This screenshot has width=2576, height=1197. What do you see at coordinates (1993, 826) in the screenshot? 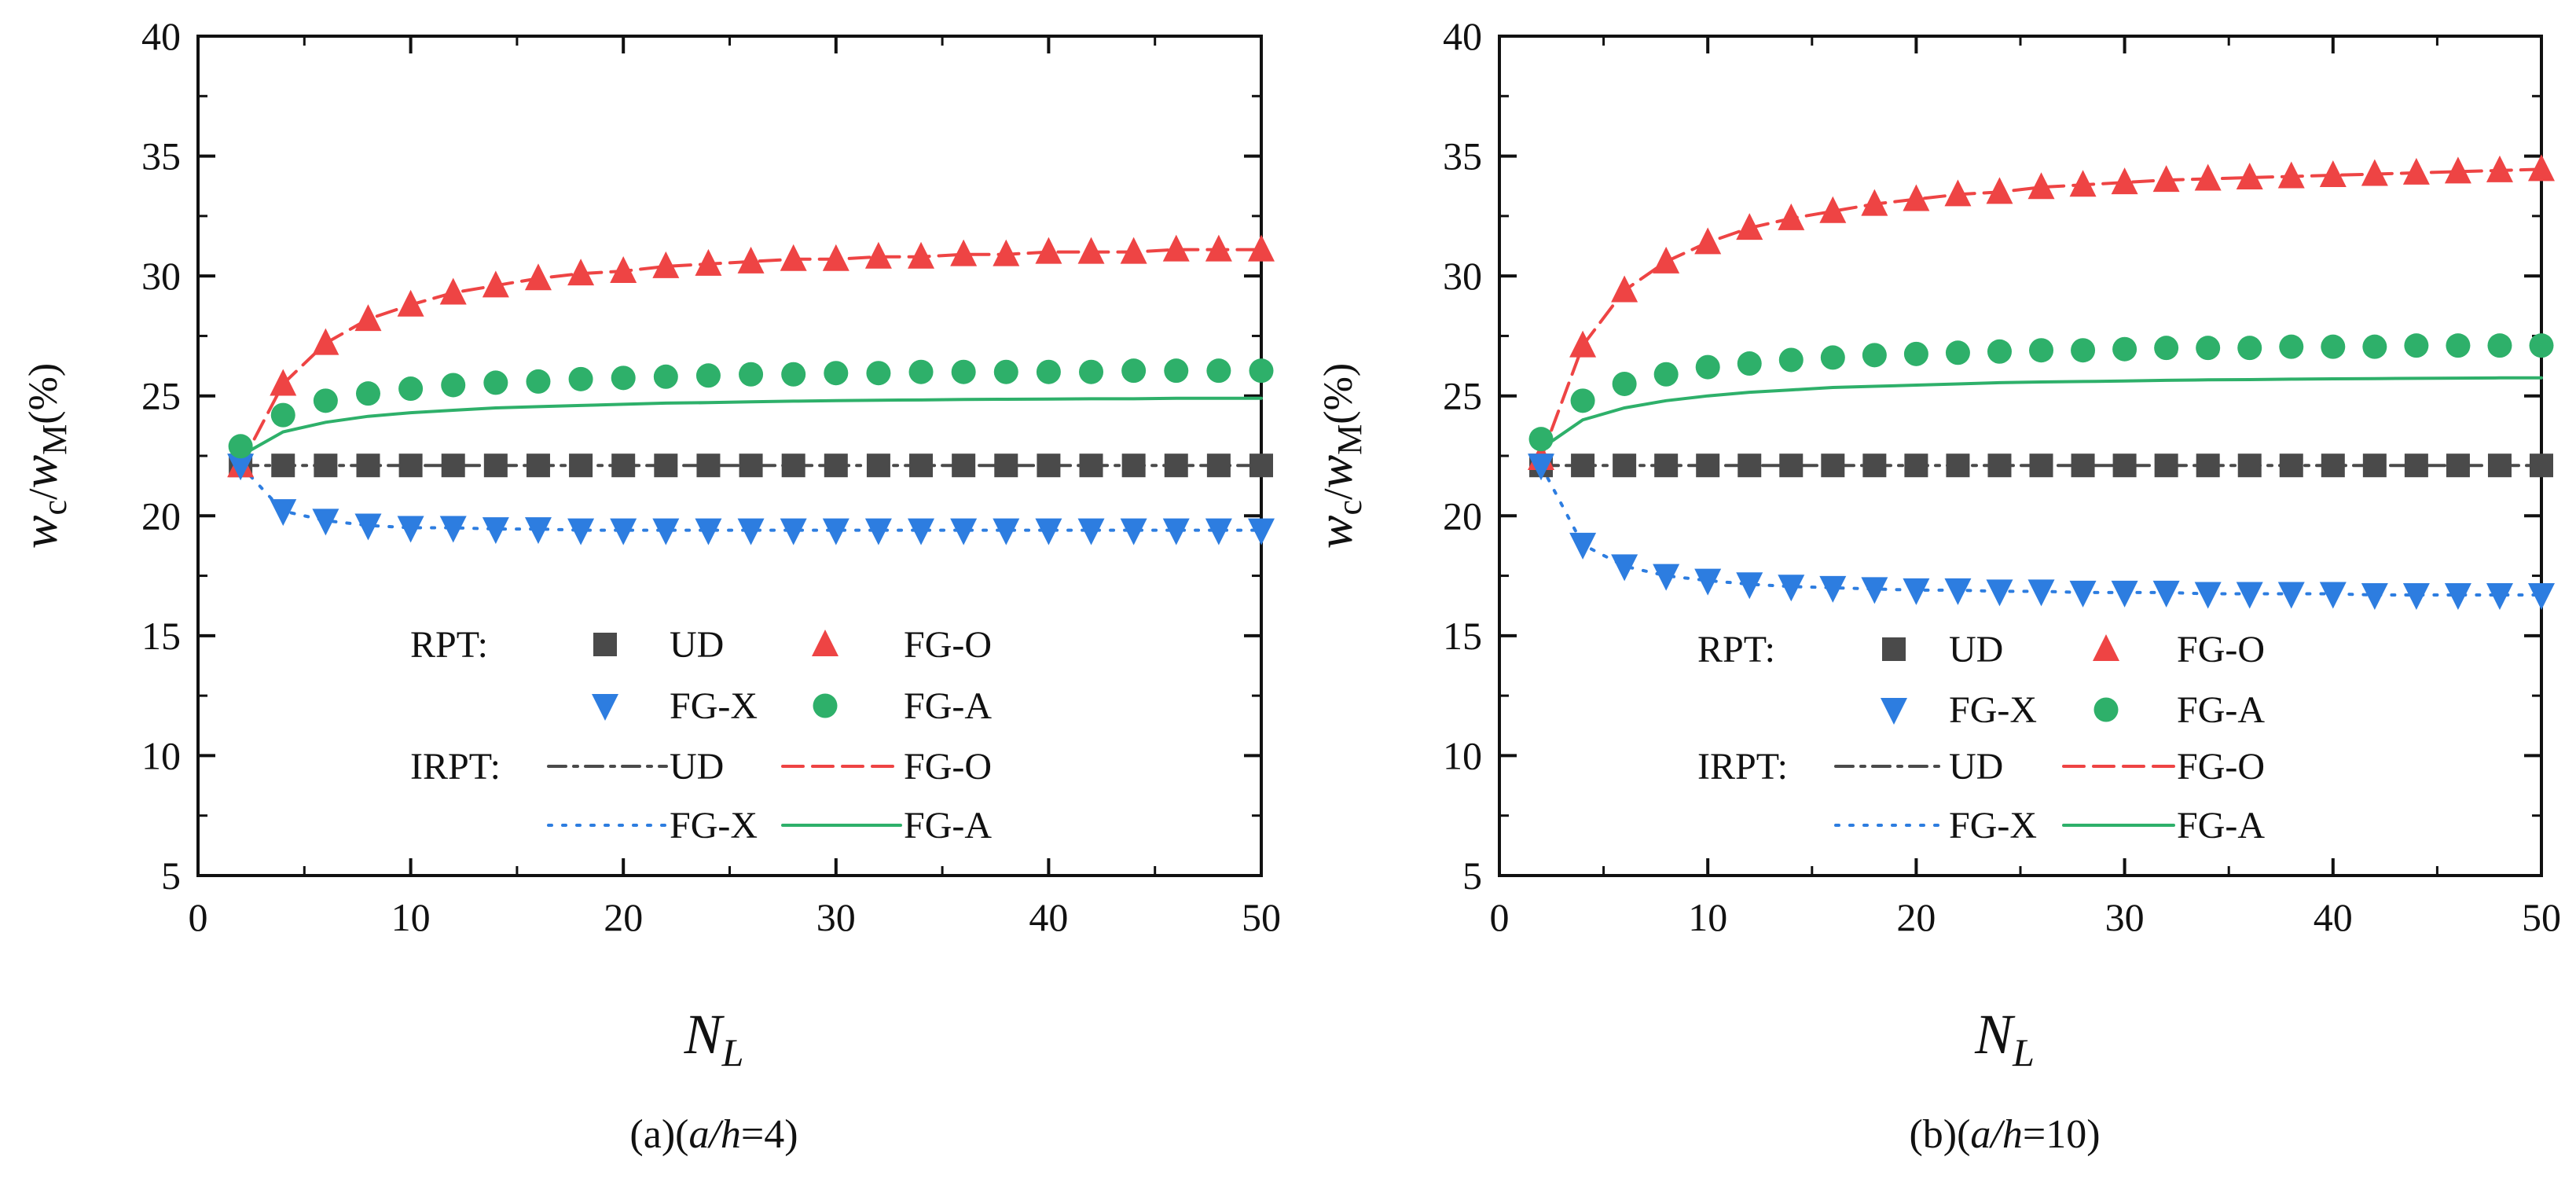
I see `legend-entry-irpt: FG-X` at bounding box center [1993, 826].